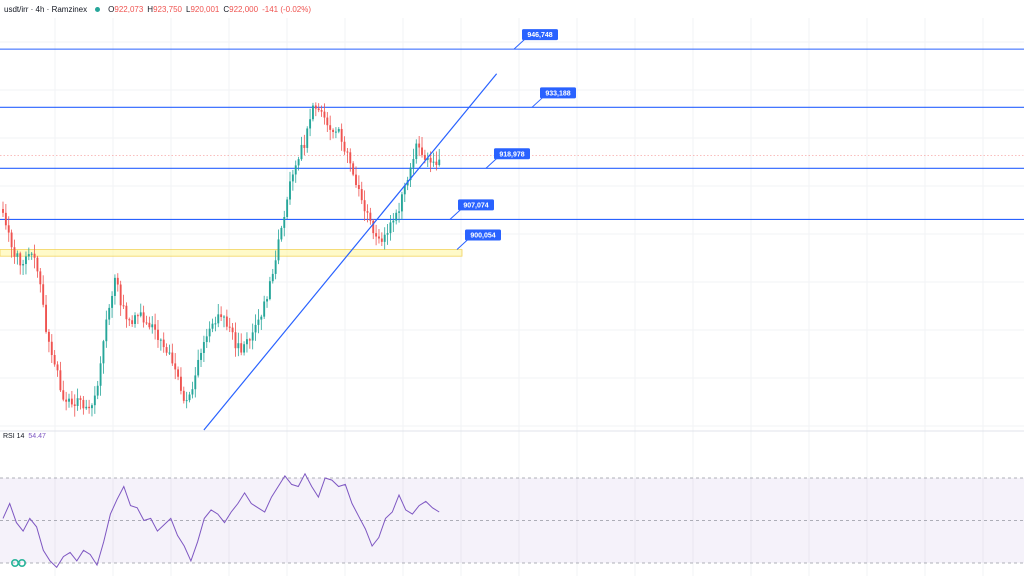 This screenshot has height=576, width=1024. Describe the element at coordinates (539, 35) in the screenshot. I see `level-label-text: 946,748` at that location.